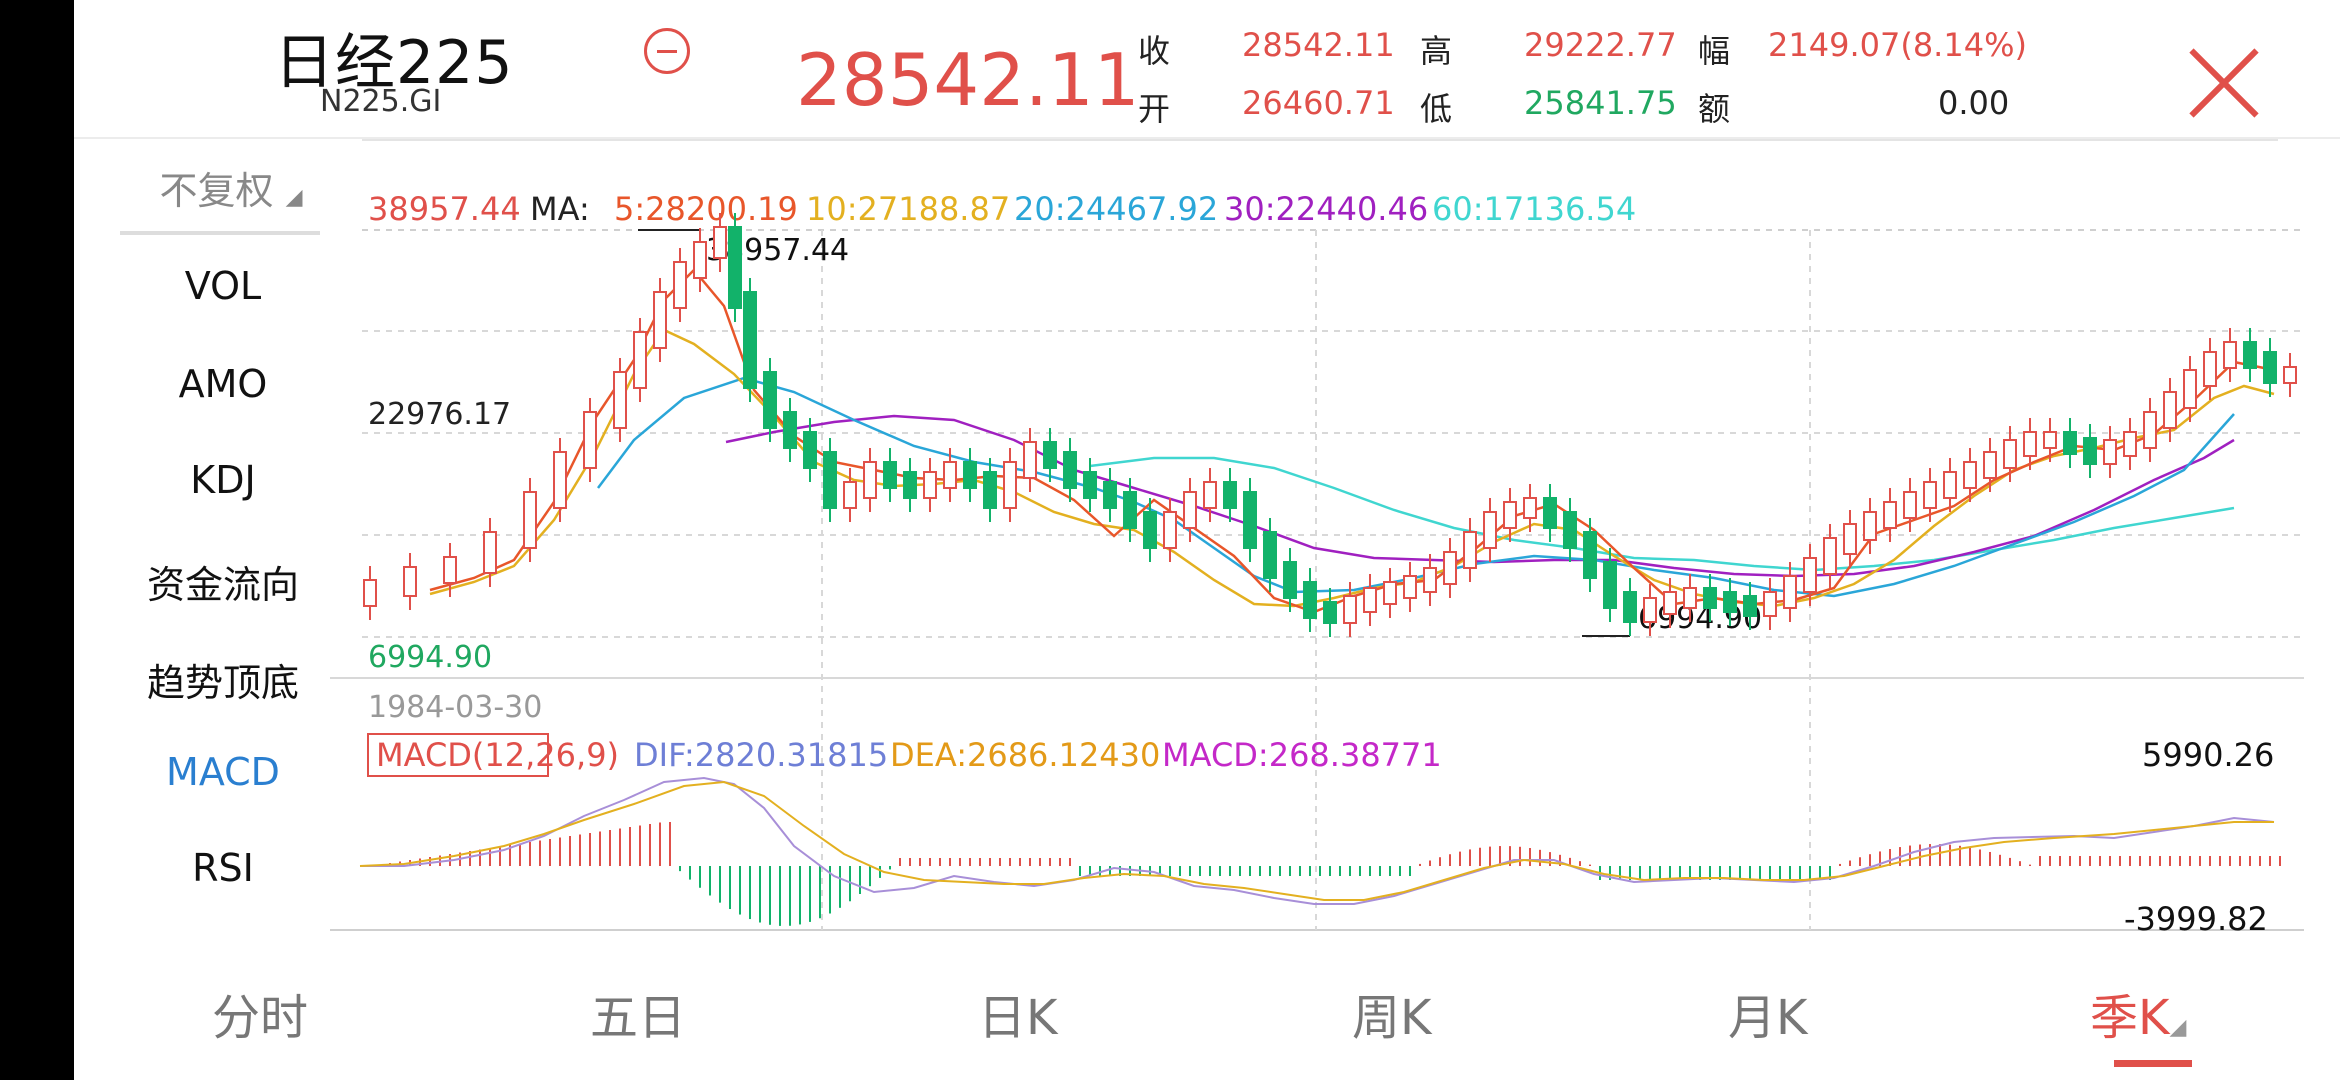 This screenshot has width=2340, height=1080. Describe the element at coordinates (638, 1018) in the screenshot. I see `tab-five-day: 五日` at that location.